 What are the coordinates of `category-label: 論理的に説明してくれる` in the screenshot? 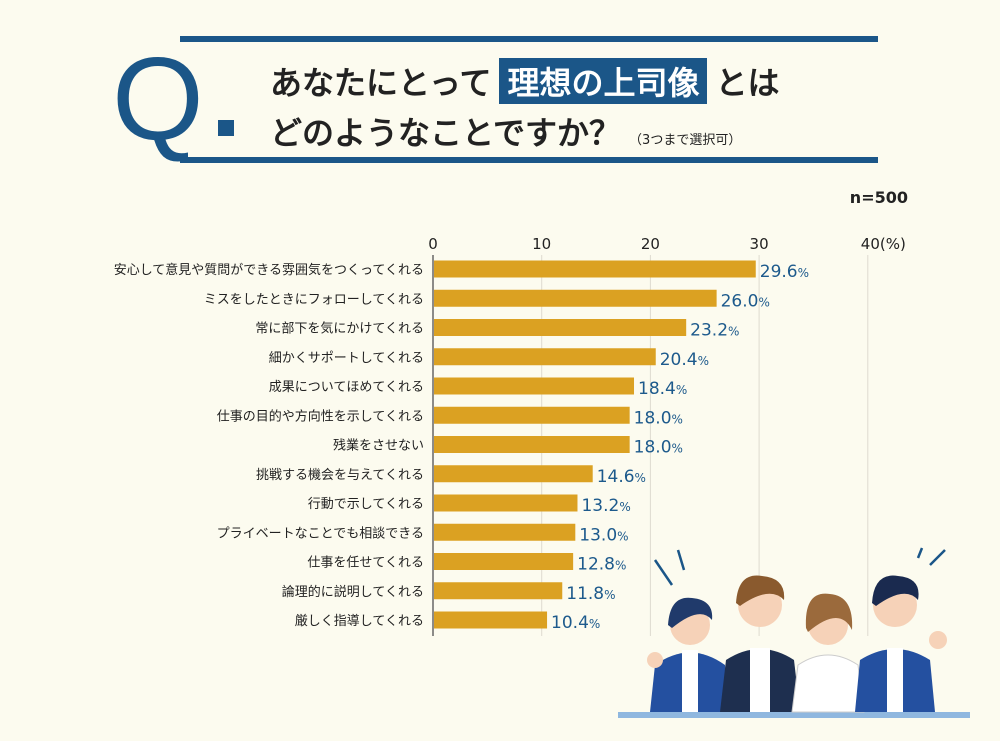 It's located at (353, 592).